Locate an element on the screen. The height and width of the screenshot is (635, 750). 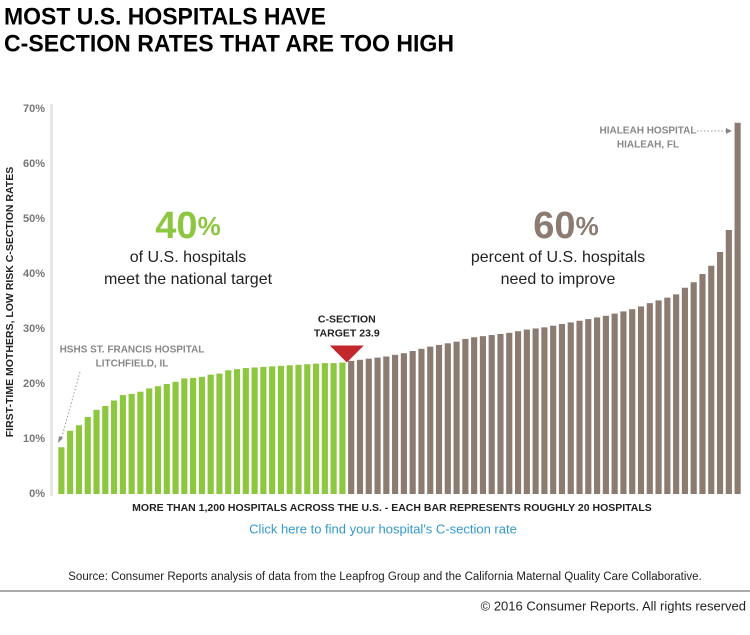
y-tick-label: 40% is located at coordinates (34, 274).